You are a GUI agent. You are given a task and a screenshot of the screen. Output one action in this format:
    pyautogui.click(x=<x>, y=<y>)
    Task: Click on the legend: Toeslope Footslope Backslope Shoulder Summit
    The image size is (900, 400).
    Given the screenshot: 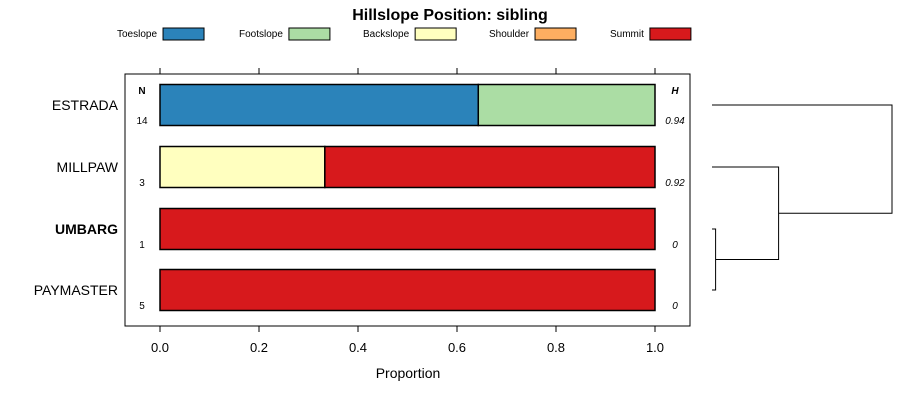 What is the action you would take?
    pyautogui.click(x=404, y=34)
    